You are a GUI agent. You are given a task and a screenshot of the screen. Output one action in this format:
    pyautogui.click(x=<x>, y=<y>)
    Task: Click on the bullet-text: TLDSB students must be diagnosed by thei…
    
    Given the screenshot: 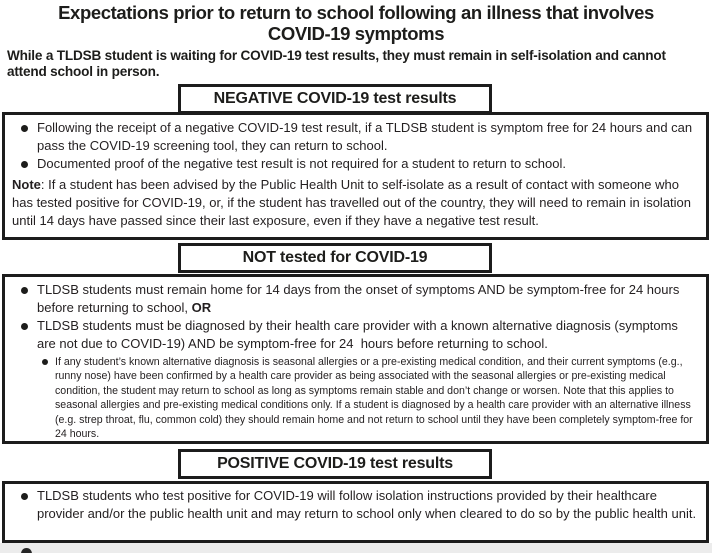 What is the action you would take?
    pyautogui.click(x=359, y=334)
    